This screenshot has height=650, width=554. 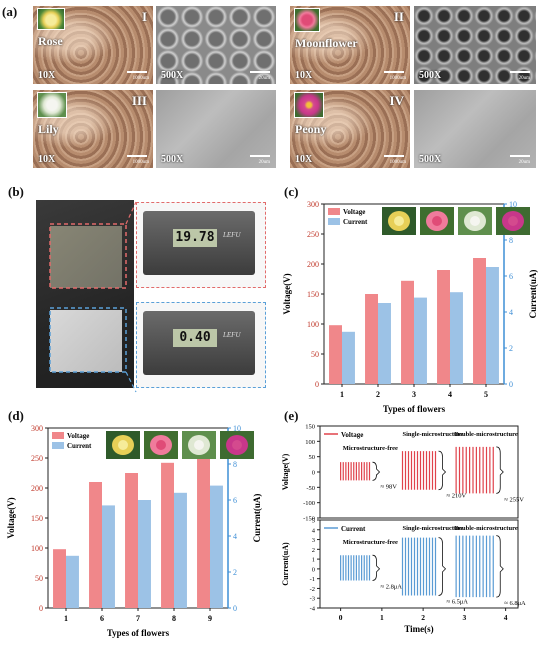 I want to click on y2-tick-label: 4, so click(x=235, y=536).